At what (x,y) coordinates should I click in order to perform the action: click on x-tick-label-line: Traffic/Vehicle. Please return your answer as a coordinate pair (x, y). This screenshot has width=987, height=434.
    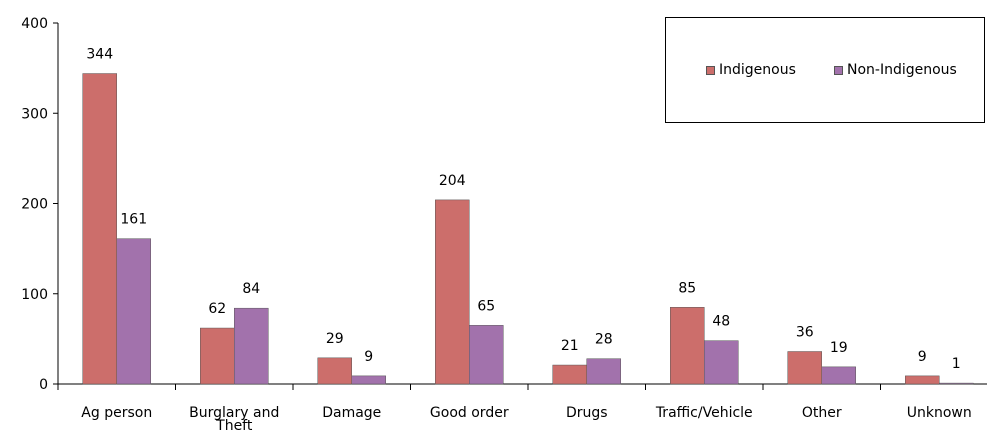
    Looking at the image, I should click on (704, 413).